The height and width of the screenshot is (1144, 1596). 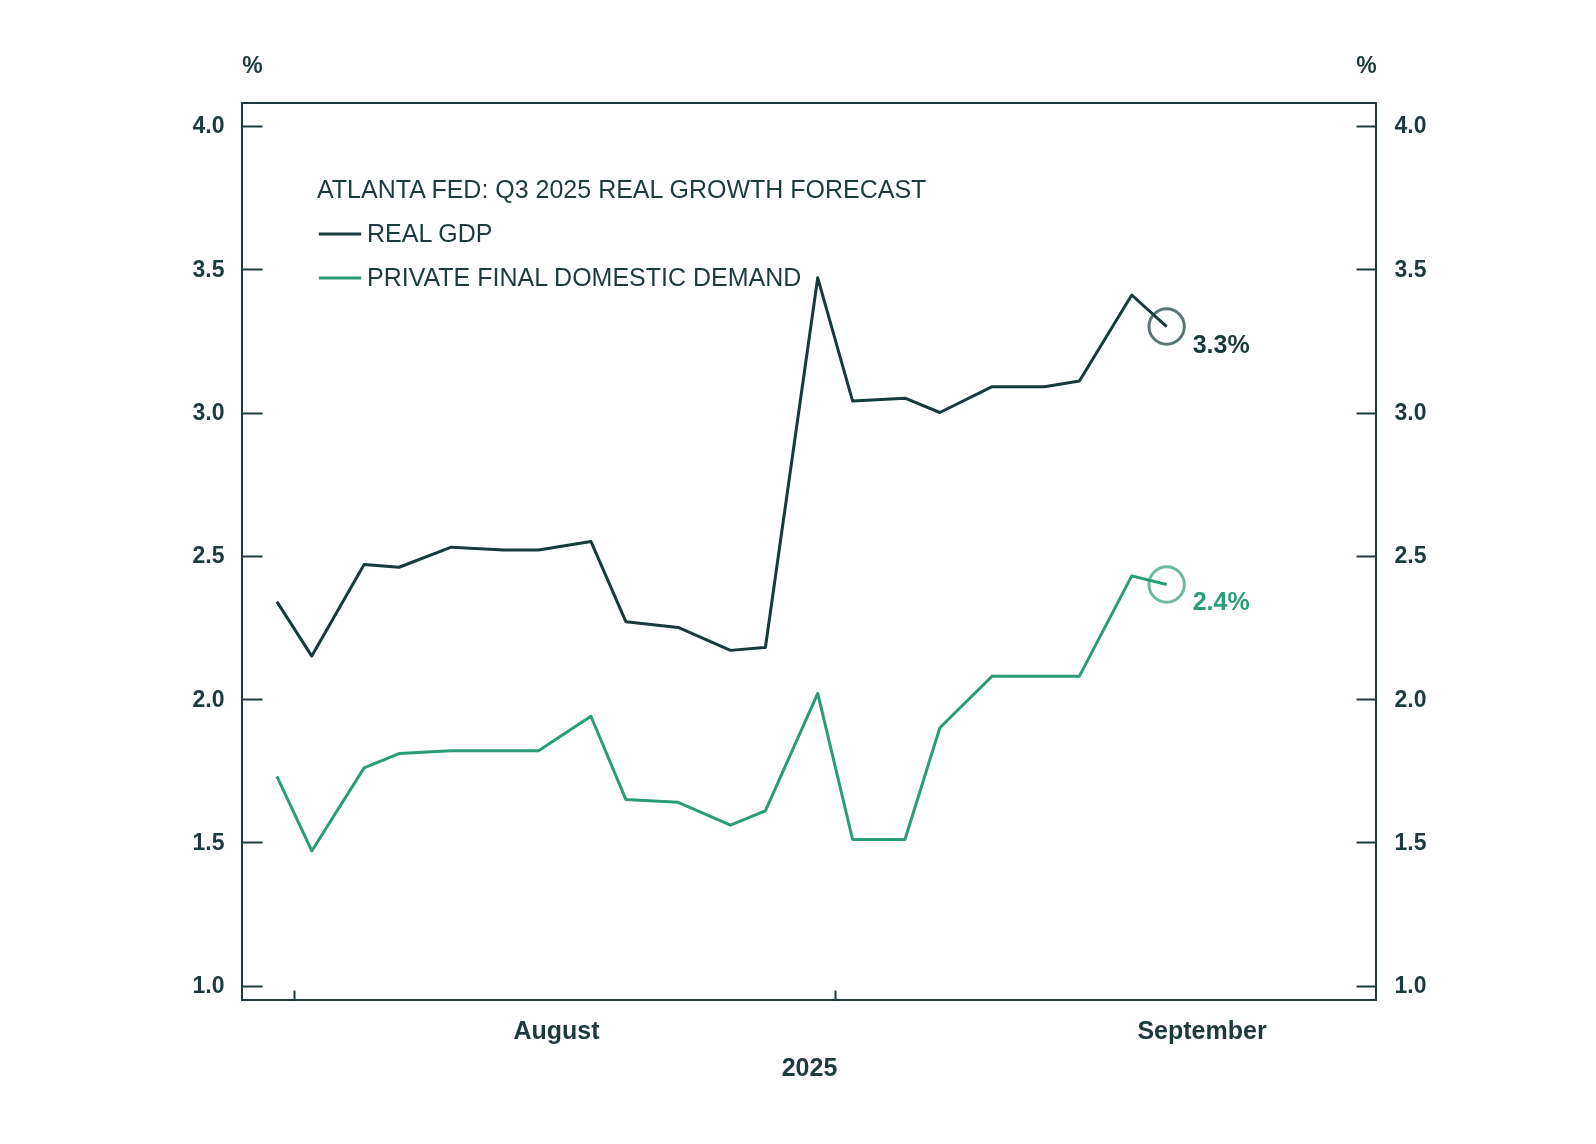 I want to click on x-axis-title: 2025, so click(x=809, y=1066).